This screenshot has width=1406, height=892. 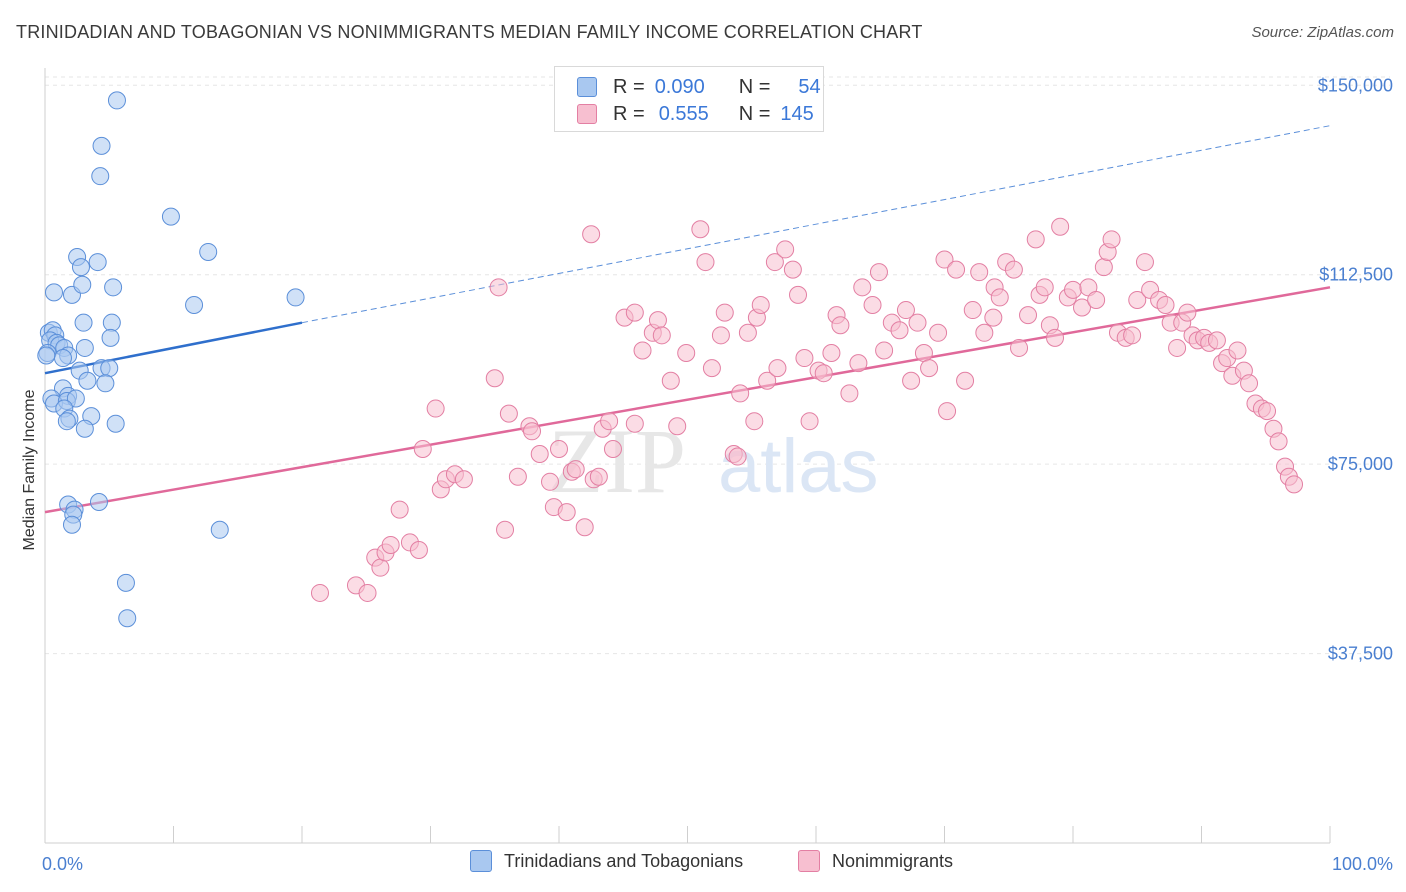 What do you see at coordinates (617, 461) in the screenshot?
I see `watermark-zip: ZIP` at bounding box center [617, 461].